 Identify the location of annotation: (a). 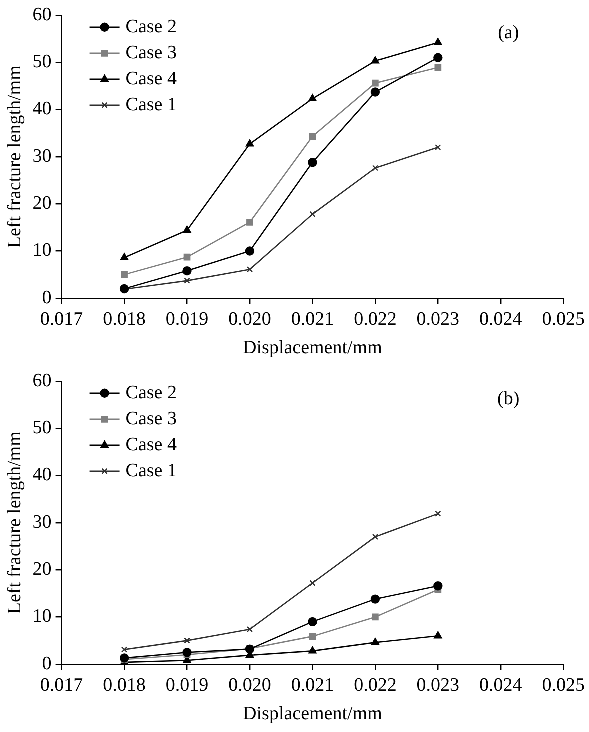
(509, 33).